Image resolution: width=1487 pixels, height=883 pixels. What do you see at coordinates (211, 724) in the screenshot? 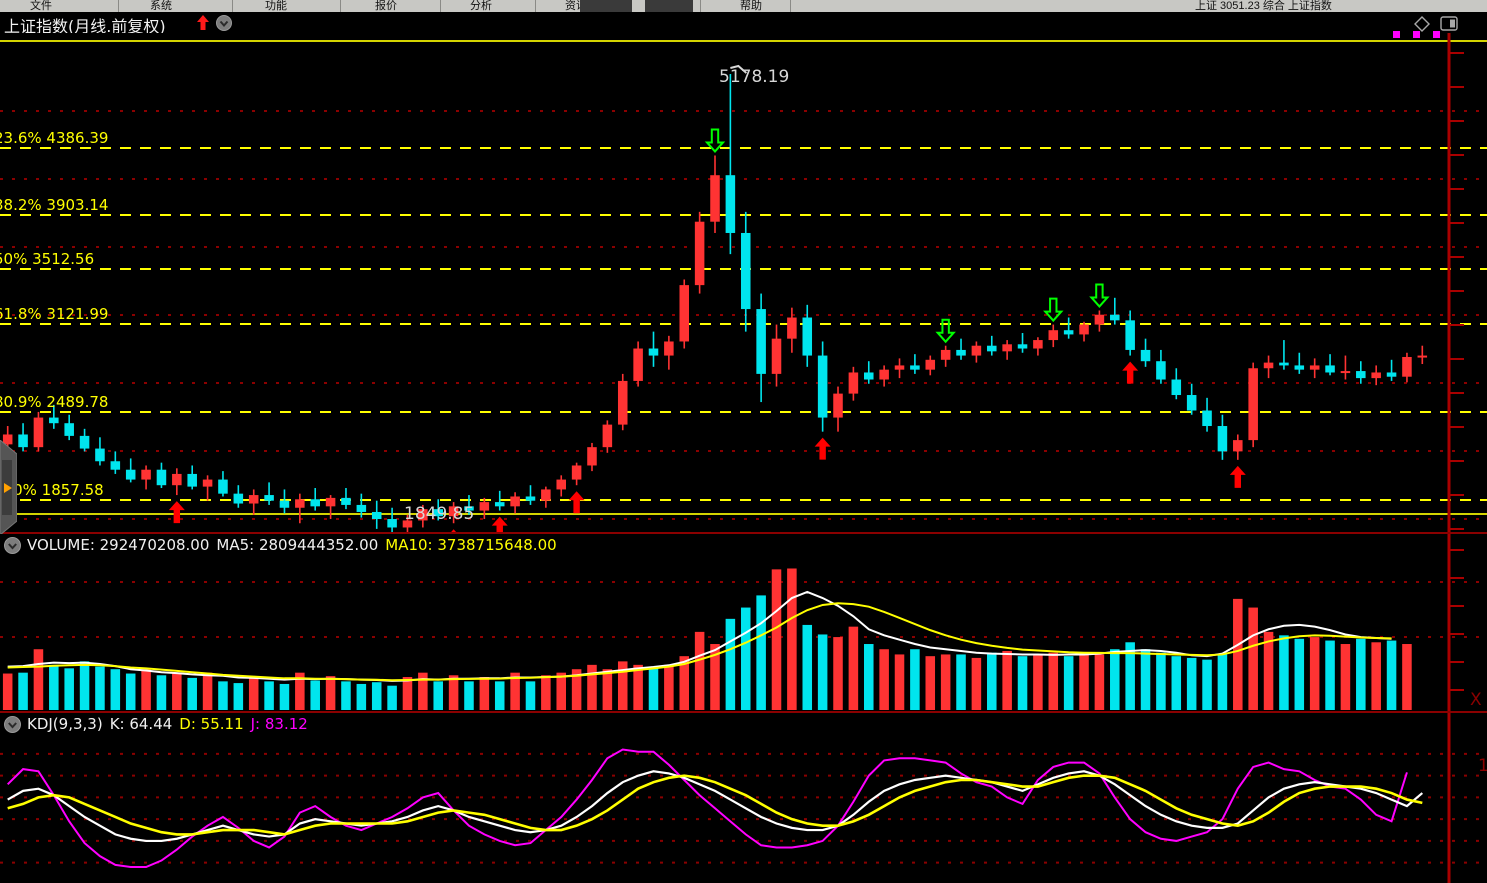
I see `kdj-d-label: D: 55.11` at bounding box center [211, 724].